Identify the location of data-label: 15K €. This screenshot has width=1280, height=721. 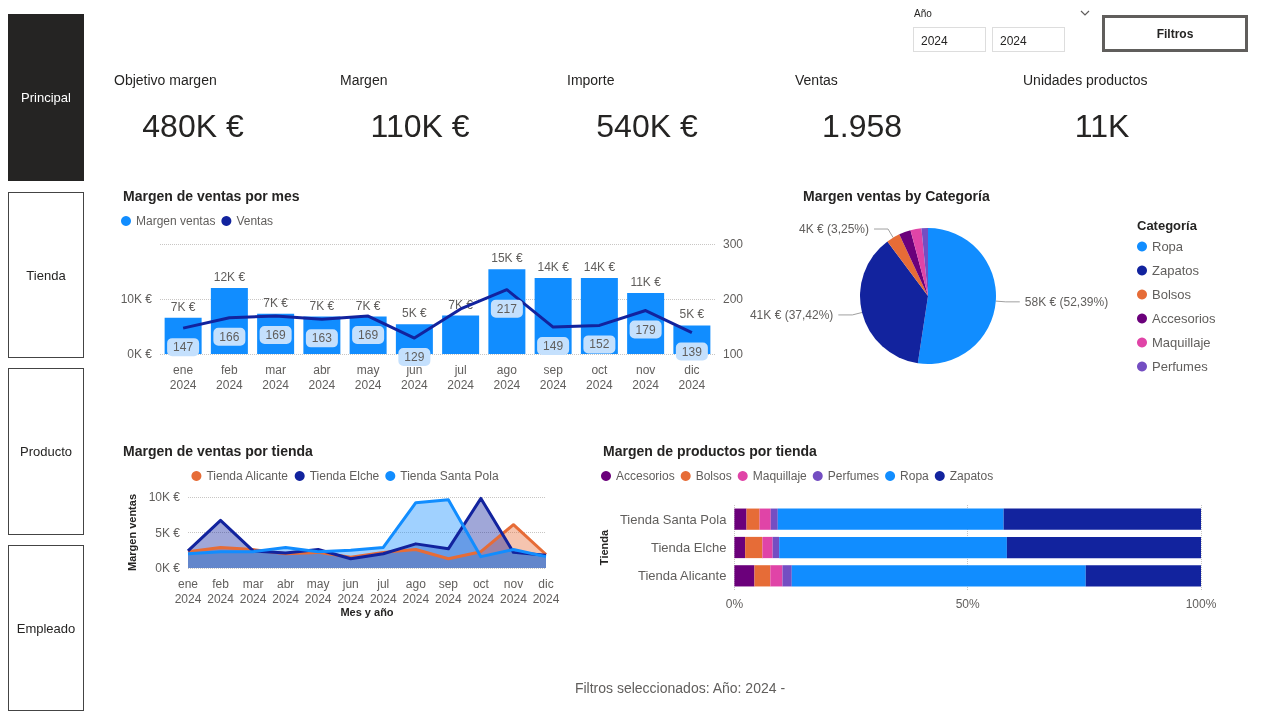
(507, 258).